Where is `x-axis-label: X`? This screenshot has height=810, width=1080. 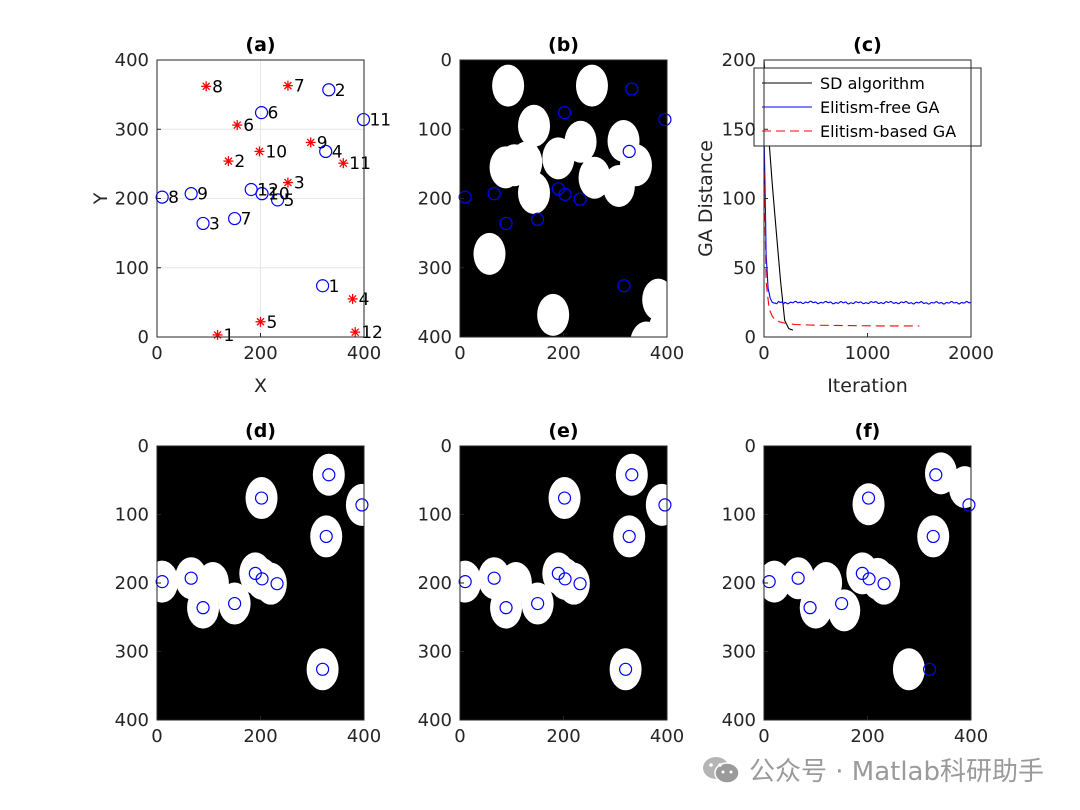 x-axis-label: X is located at coordinates (260, 386).